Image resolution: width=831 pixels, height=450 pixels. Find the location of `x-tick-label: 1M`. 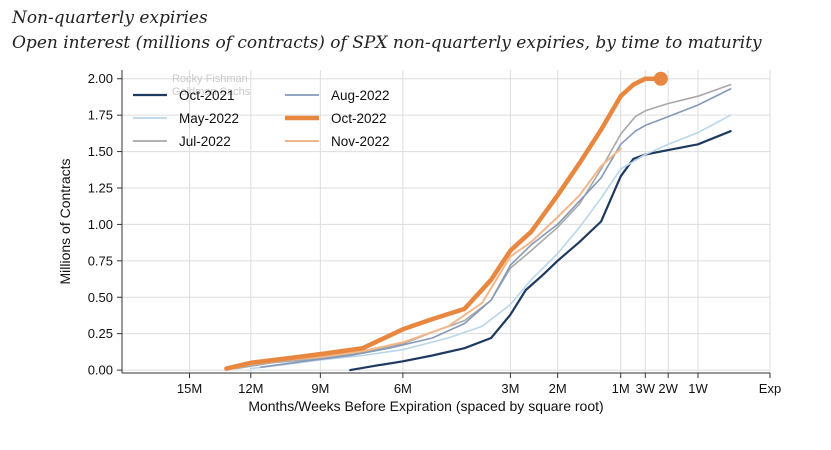

x-tick-label: 1M is located at coordinates (621, 388).